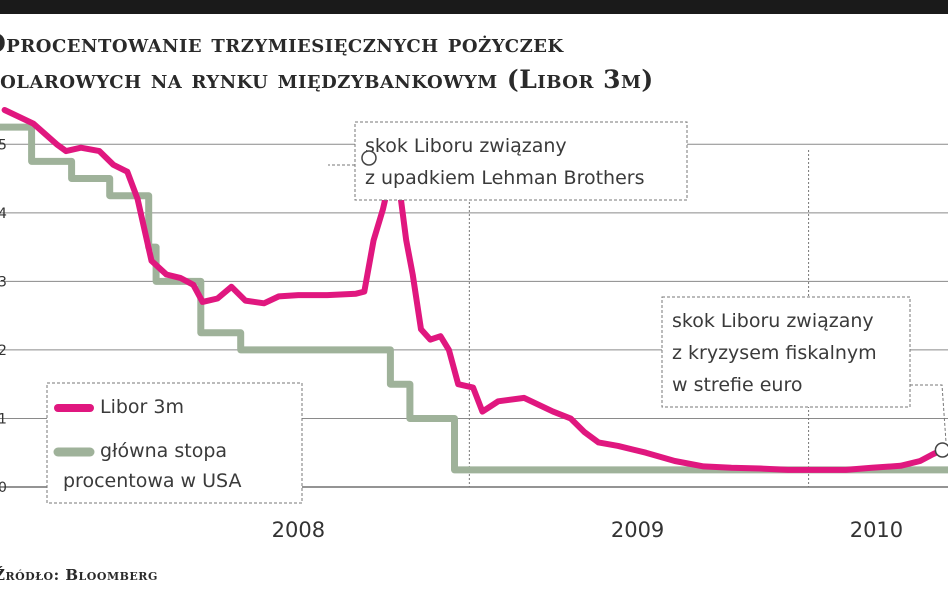 This screenshot has width=948, height=593. Describe the element at coordinates (79, 575) in the screenshot. I see `source-note: Źródło: Bloomberg` at that location.